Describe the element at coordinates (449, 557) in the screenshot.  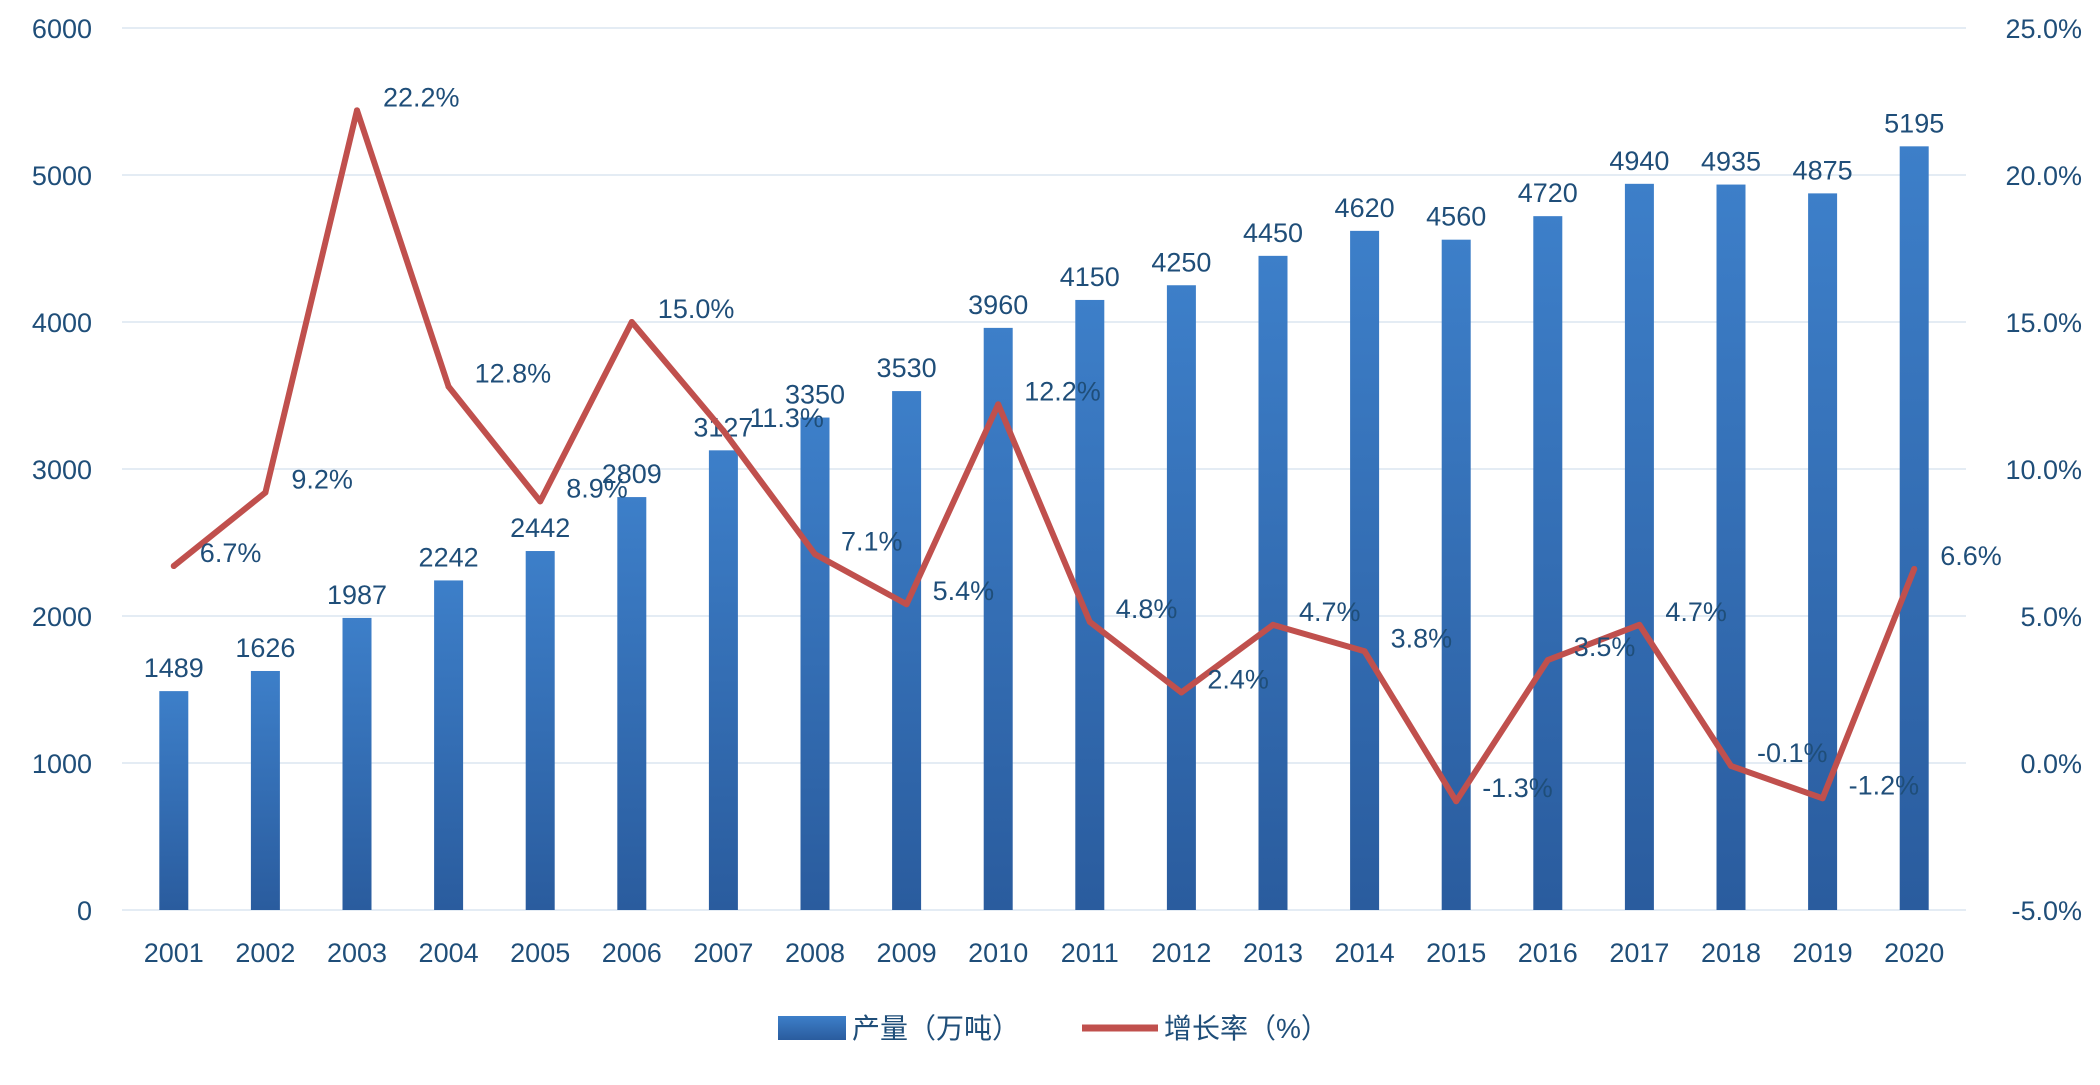
I see `bar-data-label: 2242` at that location.